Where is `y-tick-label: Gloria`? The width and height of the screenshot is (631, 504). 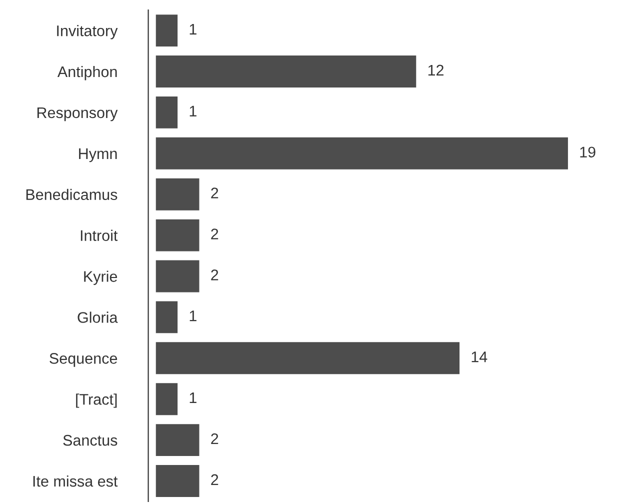
y-tick-label: Gloria is located at coordinates (98, 317).